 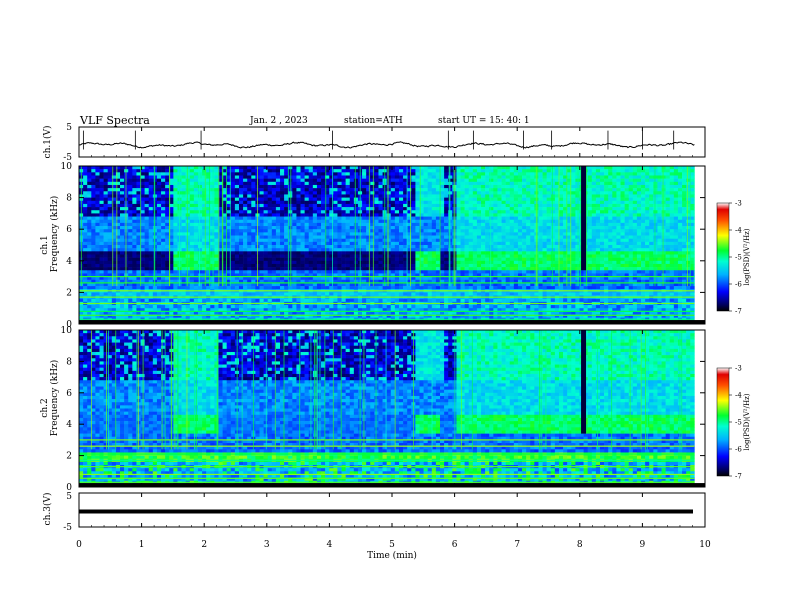 I want to click on time-axis-tick-label: 6, so click(x=455, y=545).